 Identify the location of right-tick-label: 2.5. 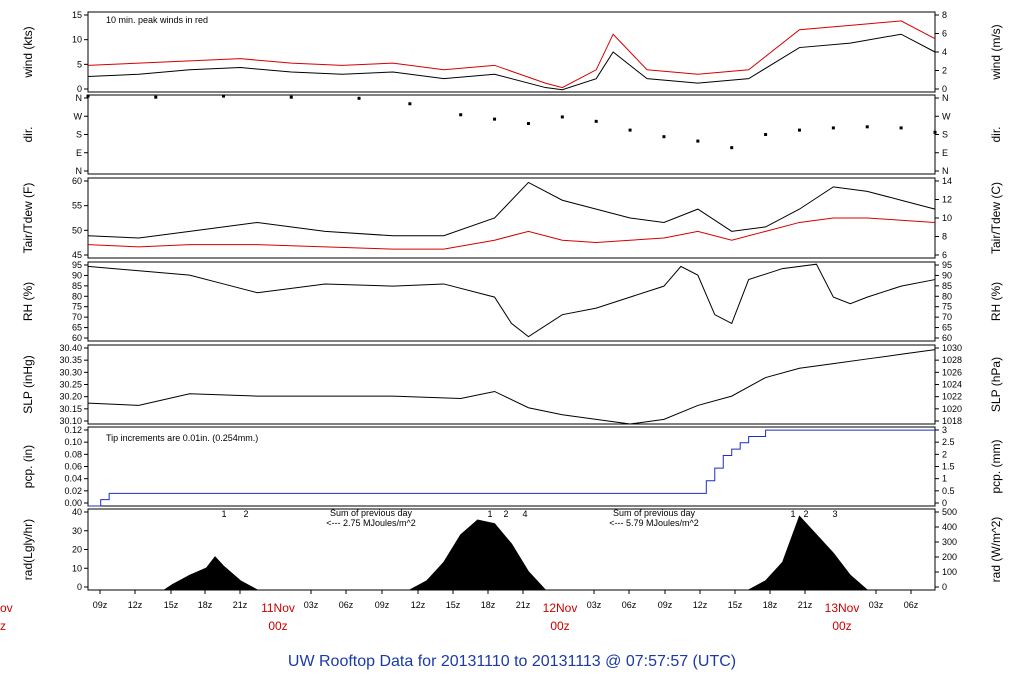
(948, 442).